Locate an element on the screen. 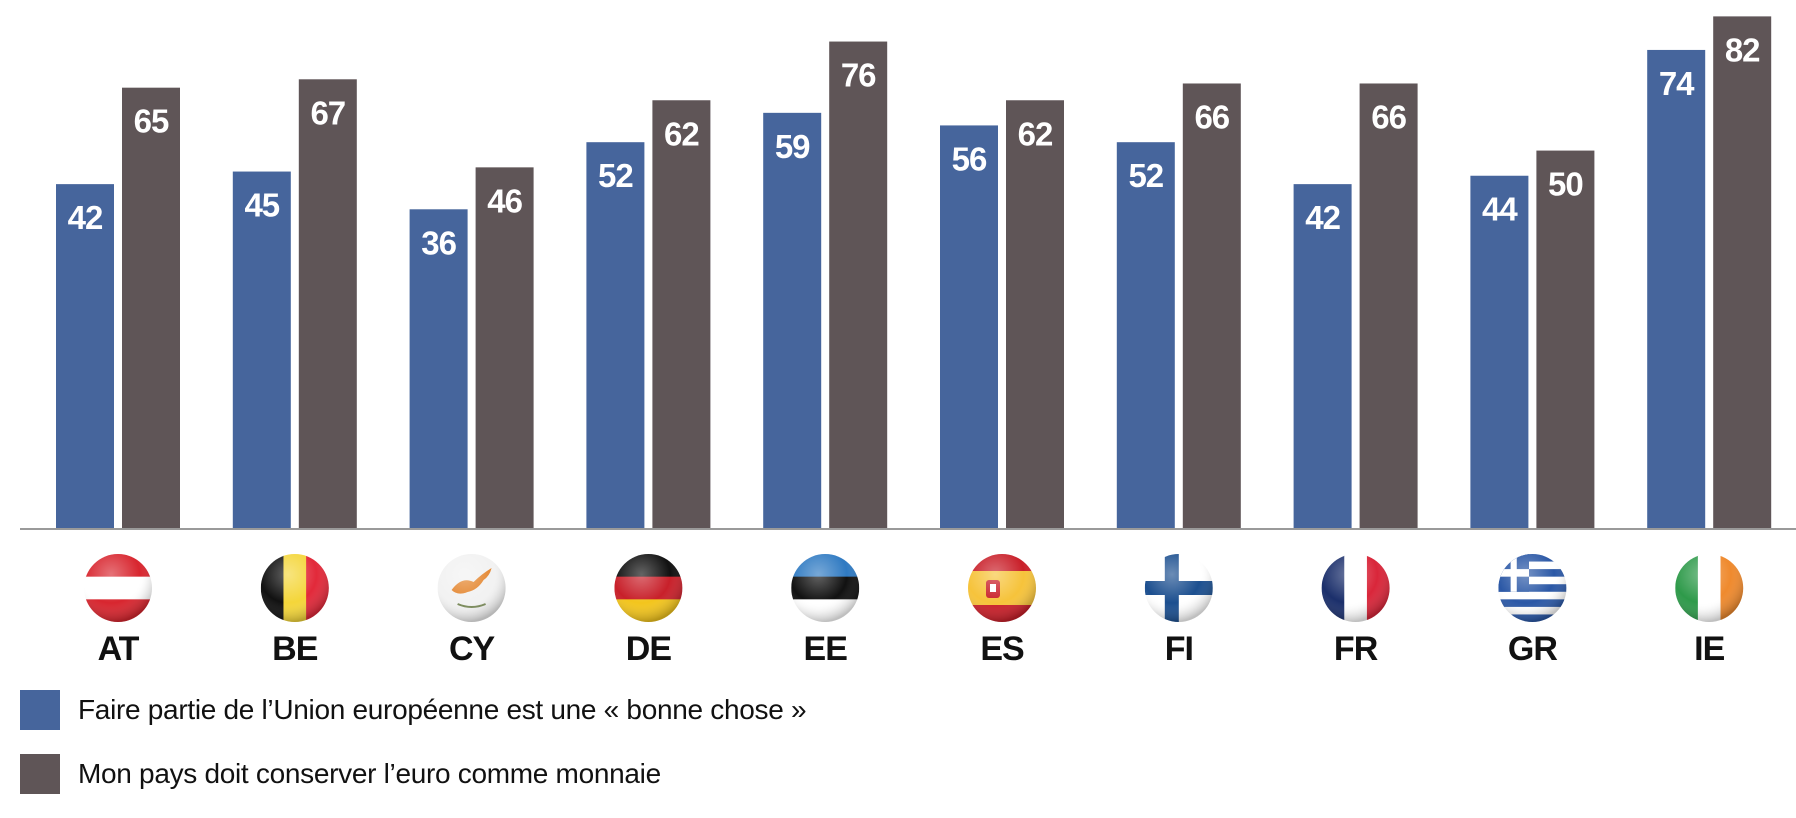 The width and height of the screenshot is (1796, 818). data-label: 44 is located at coordinates (1500, 209).